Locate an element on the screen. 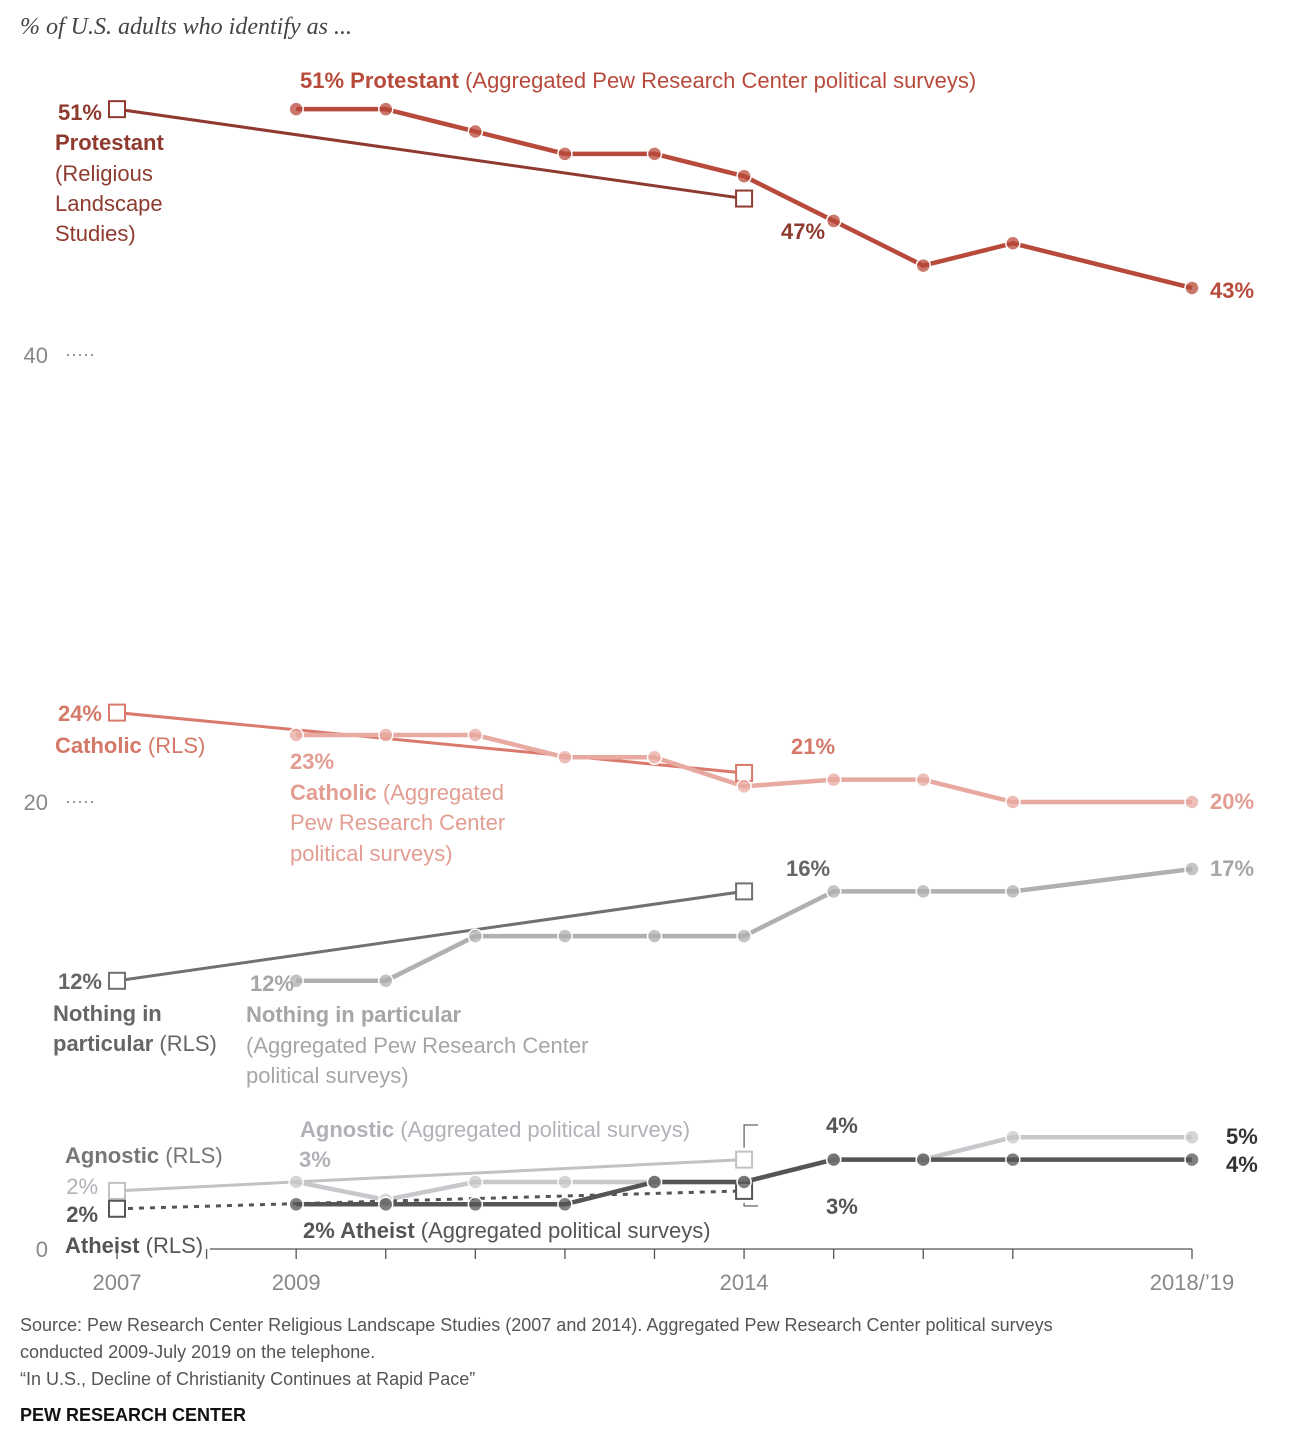  label-protestant-rls-line3-part: Landscape is located at coordinates (109, 203).